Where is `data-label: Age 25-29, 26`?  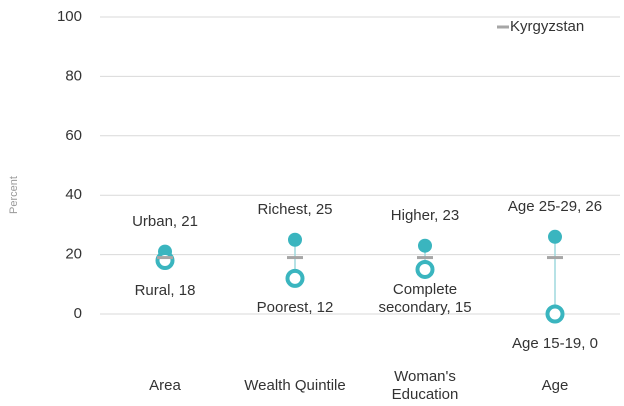
data-label: Age 25-29, 26 is located at coordinates (555, 206).